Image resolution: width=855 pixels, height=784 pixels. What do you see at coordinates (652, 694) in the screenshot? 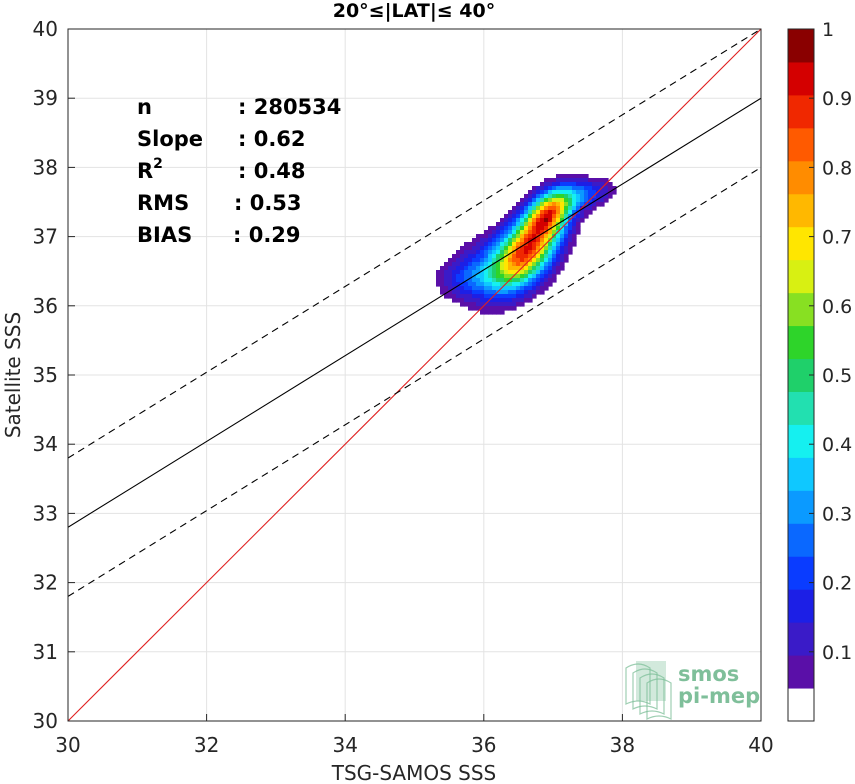
I see `logo-wave-icon` at bounding box center [652, 694].